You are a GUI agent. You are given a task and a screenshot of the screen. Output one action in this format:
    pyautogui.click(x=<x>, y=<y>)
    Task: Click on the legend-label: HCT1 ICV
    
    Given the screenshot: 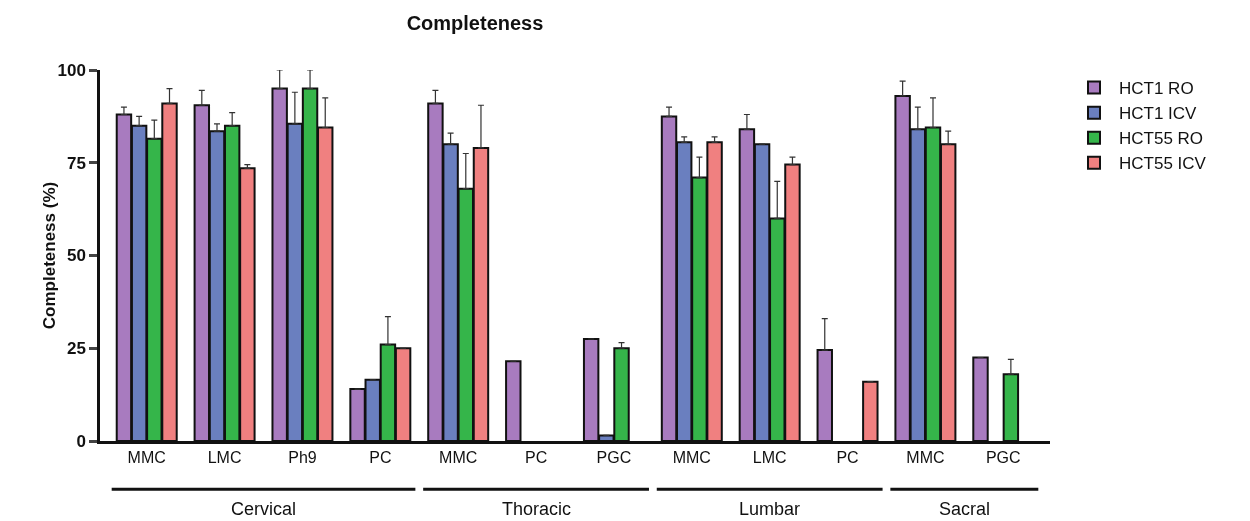 What is the action you would take?
    pyautogui.click(x=1158, y=114)
    